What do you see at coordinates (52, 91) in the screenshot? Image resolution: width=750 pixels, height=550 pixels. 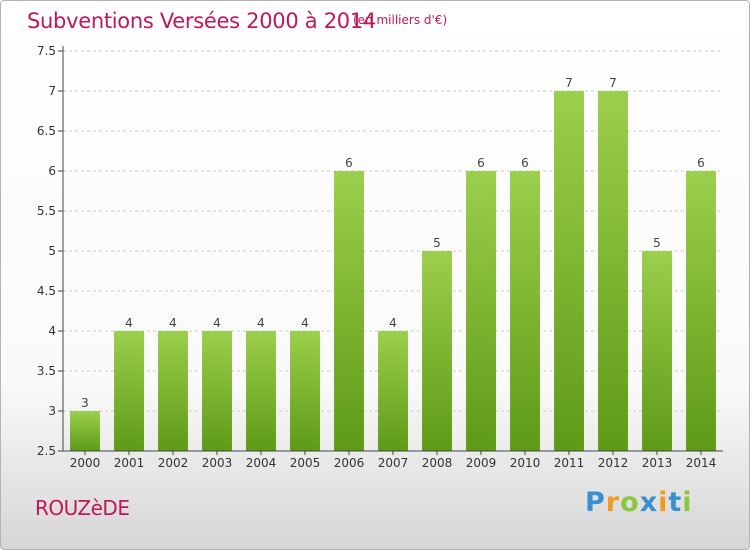 I see `y-tick-label: 7` at bounding box center [52, 91].